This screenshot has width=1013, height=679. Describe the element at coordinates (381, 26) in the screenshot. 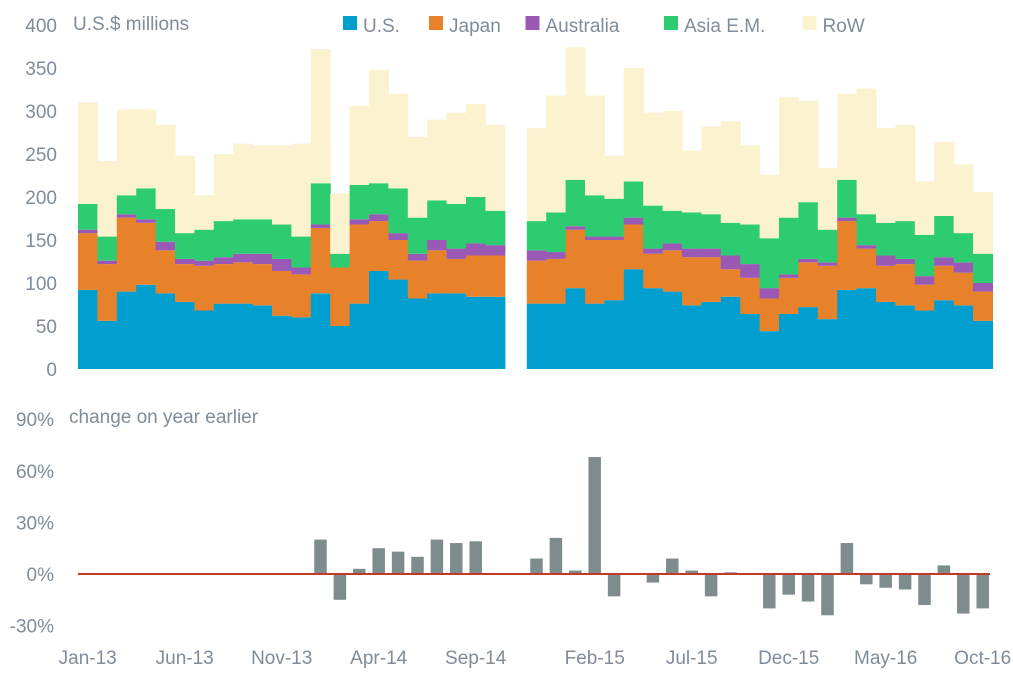

I see `legend-label: U.S.` at that location.